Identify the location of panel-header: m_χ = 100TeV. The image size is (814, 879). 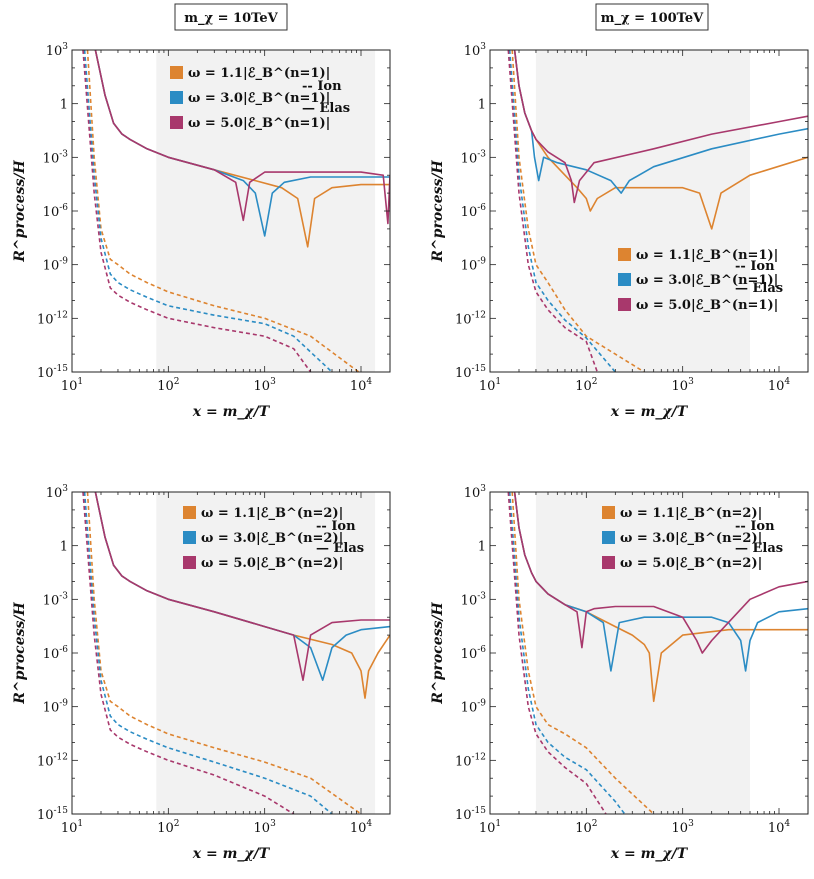
(652, 18).